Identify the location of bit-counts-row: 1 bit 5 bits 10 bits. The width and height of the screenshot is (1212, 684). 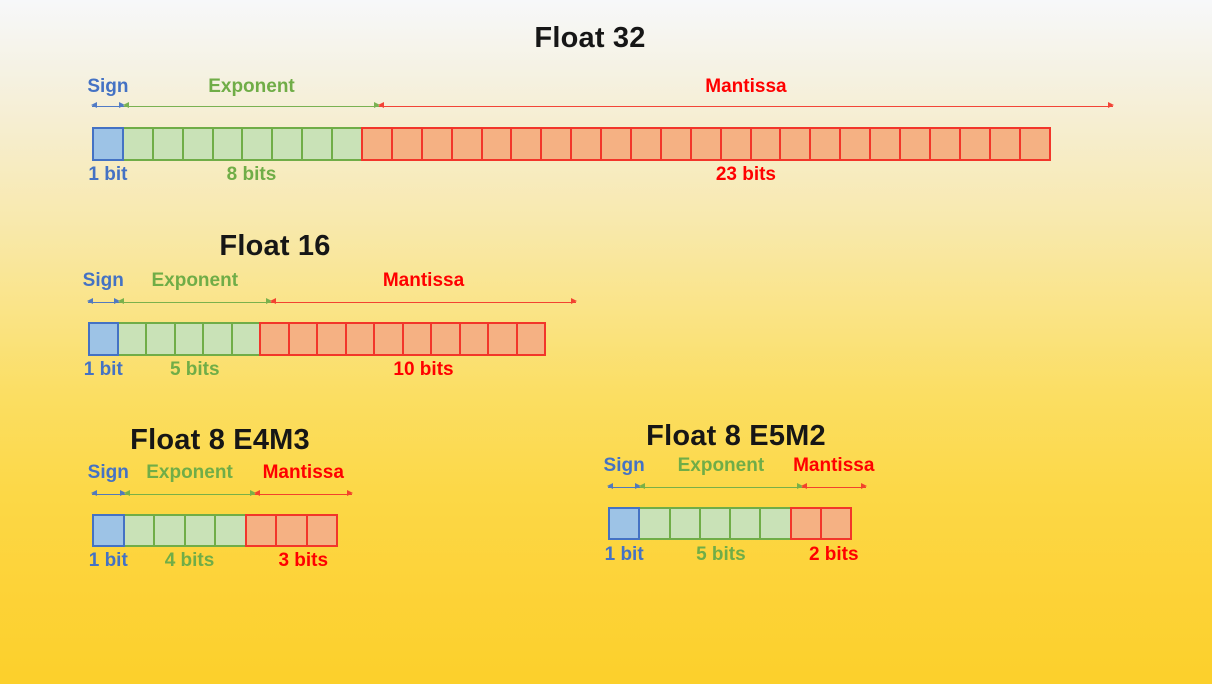
(329, 370).